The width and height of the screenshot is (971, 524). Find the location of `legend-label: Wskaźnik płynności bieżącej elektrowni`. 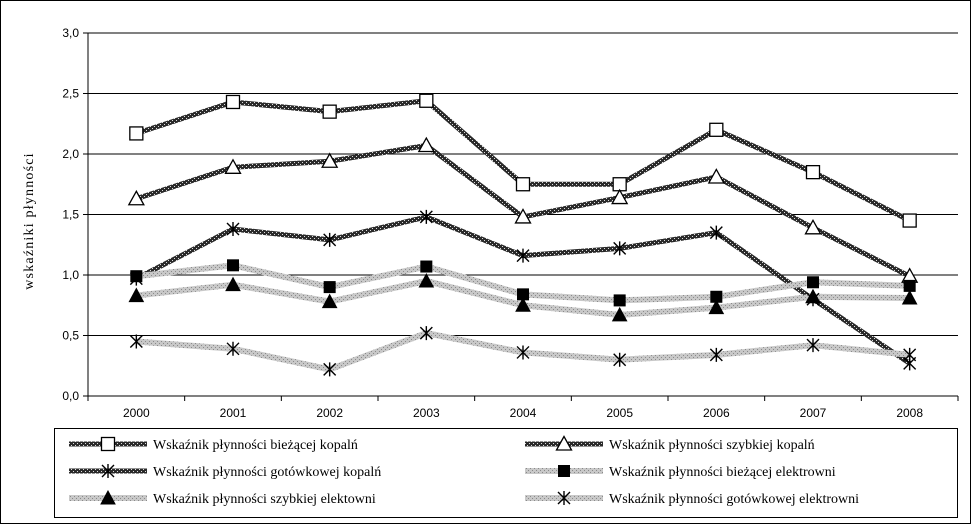

legend-label: Wskaźnik płynności bieżącej elektrowni is located at coordinates (722, 472).